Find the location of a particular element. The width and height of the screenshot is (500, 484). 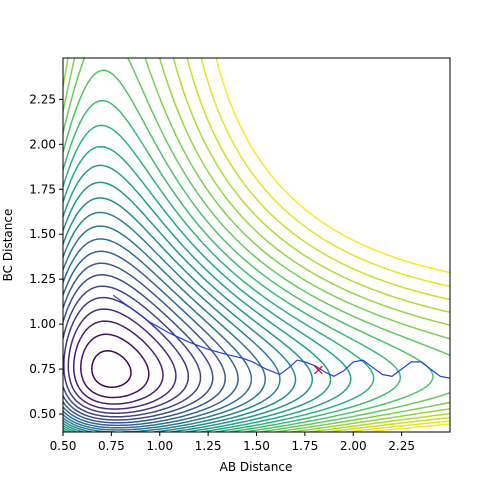

transition-marker is located at coordinates (318, 370).